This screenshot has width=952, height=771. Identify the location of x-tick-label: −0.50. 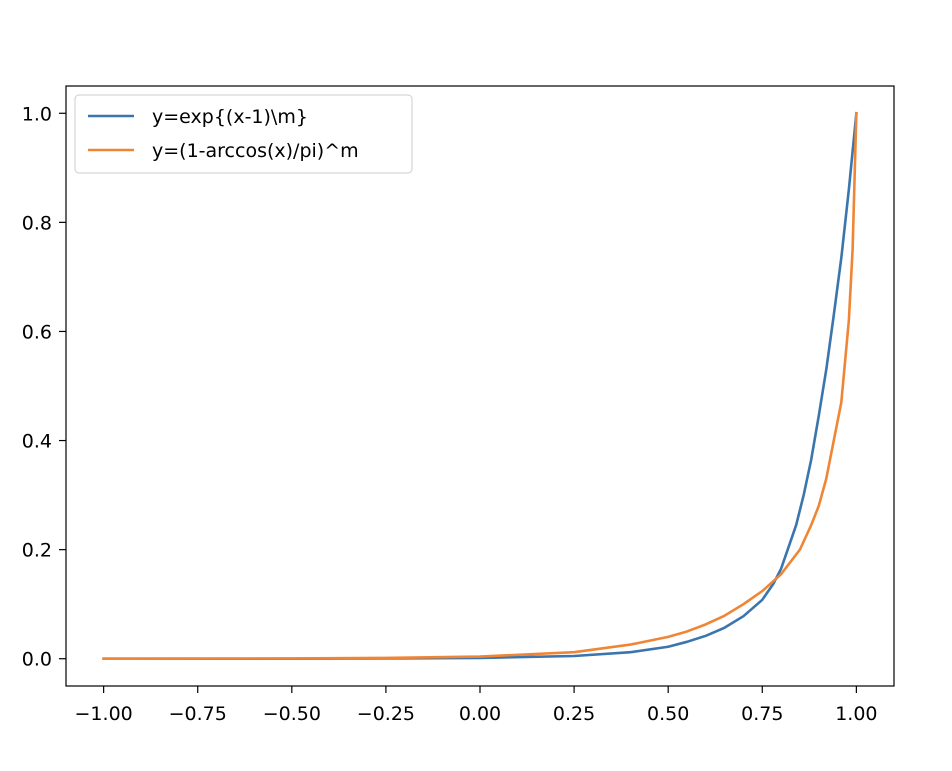
(292, 714).